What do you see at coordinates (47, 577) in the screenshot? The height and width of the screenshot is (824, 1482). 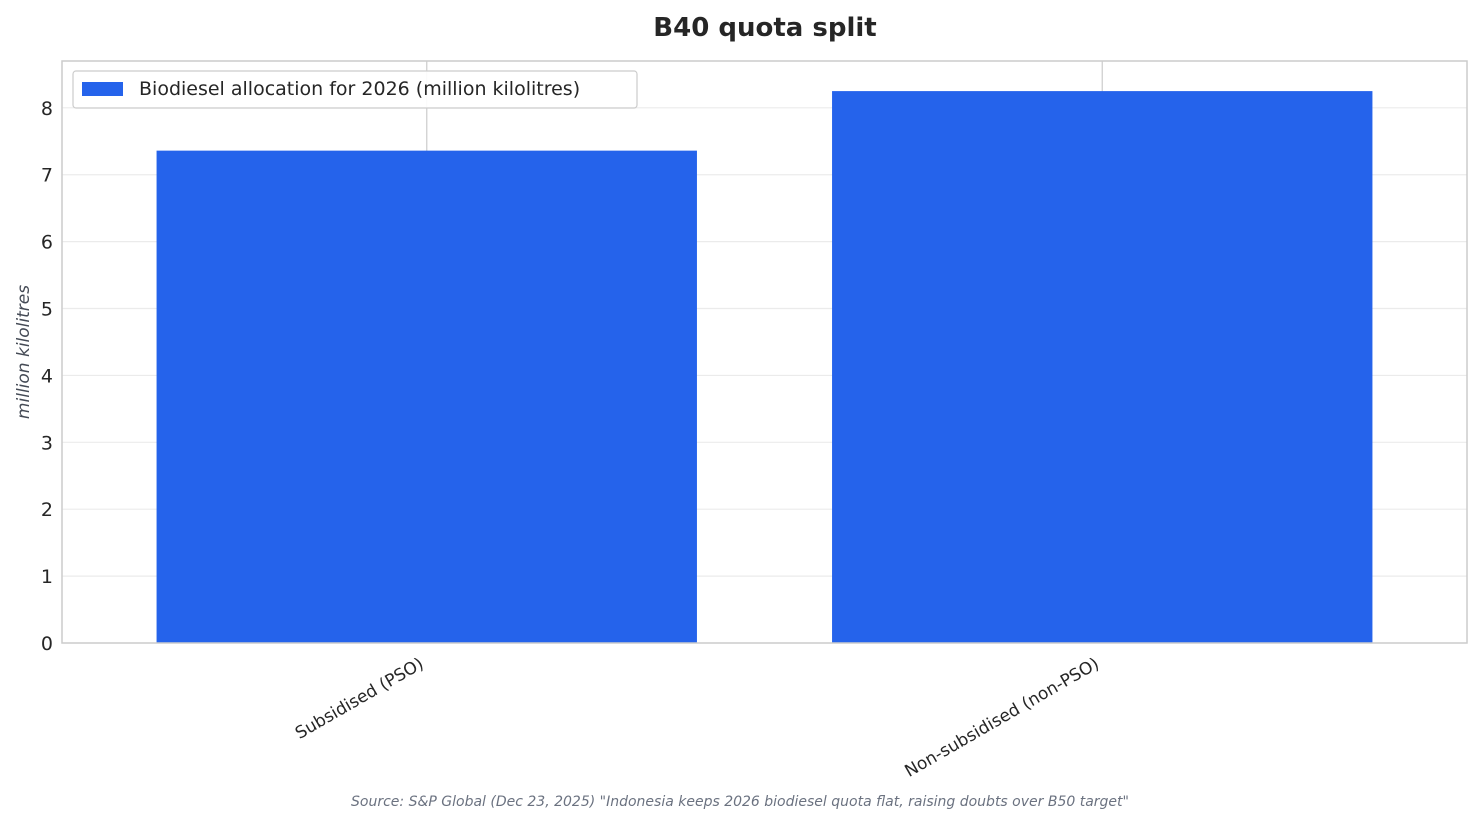 I see `y-tick-label: 1` at bounding box center [47, 577].